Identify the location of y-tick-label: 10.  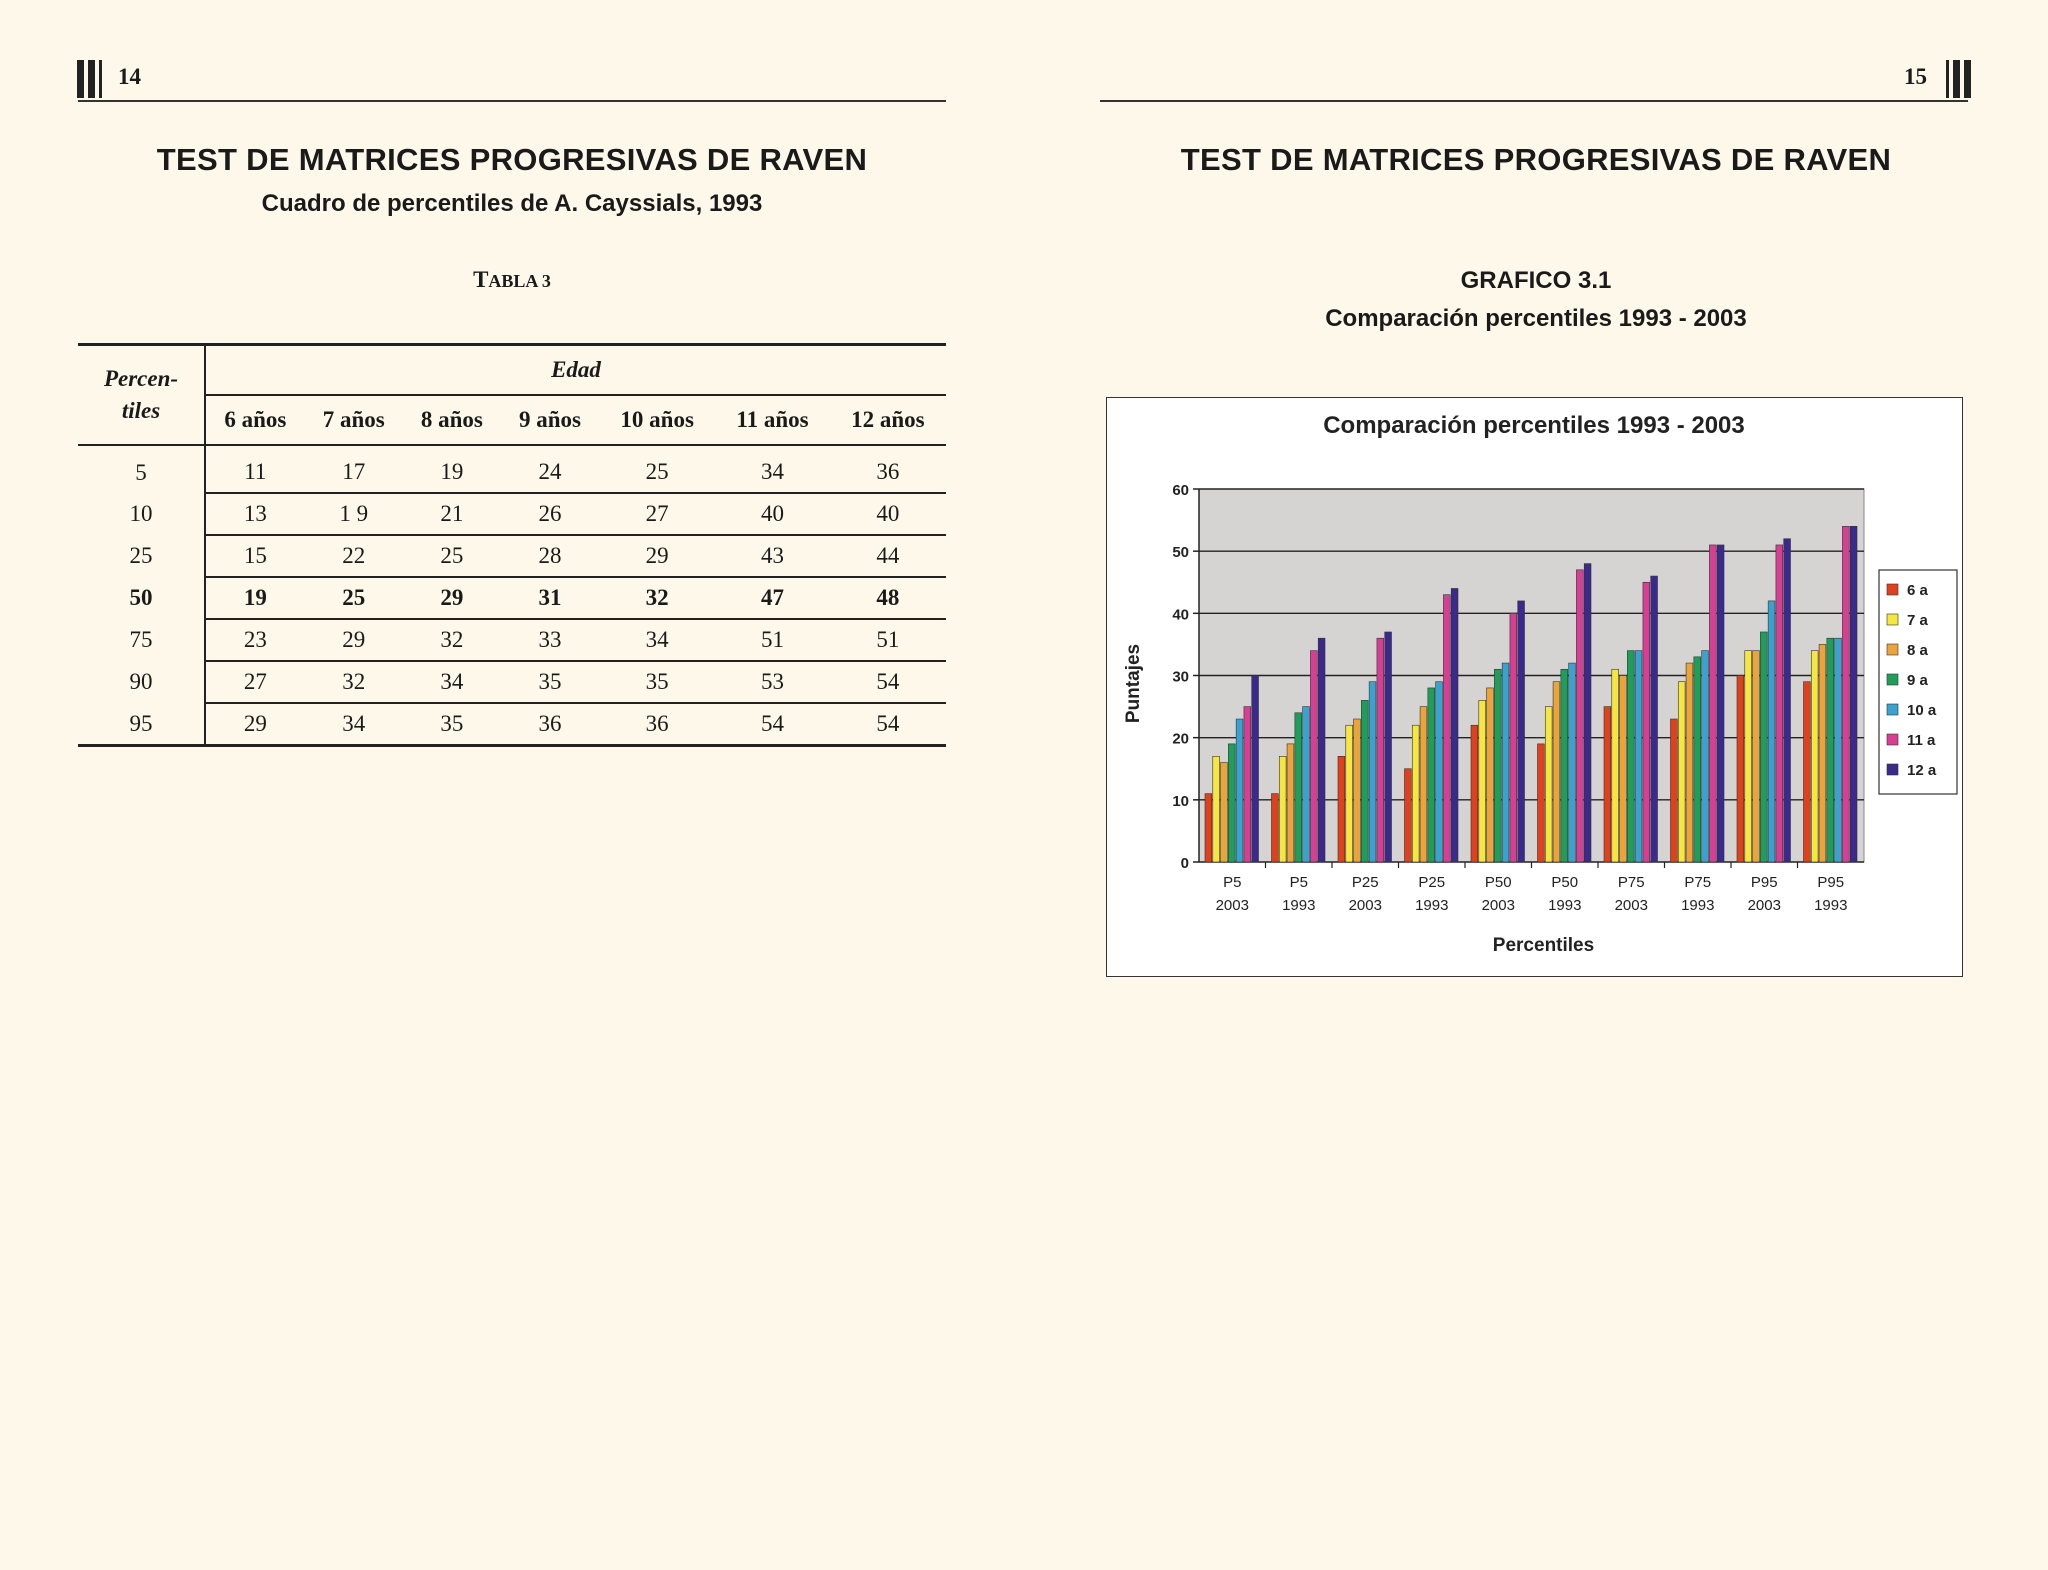
(1180, 801).